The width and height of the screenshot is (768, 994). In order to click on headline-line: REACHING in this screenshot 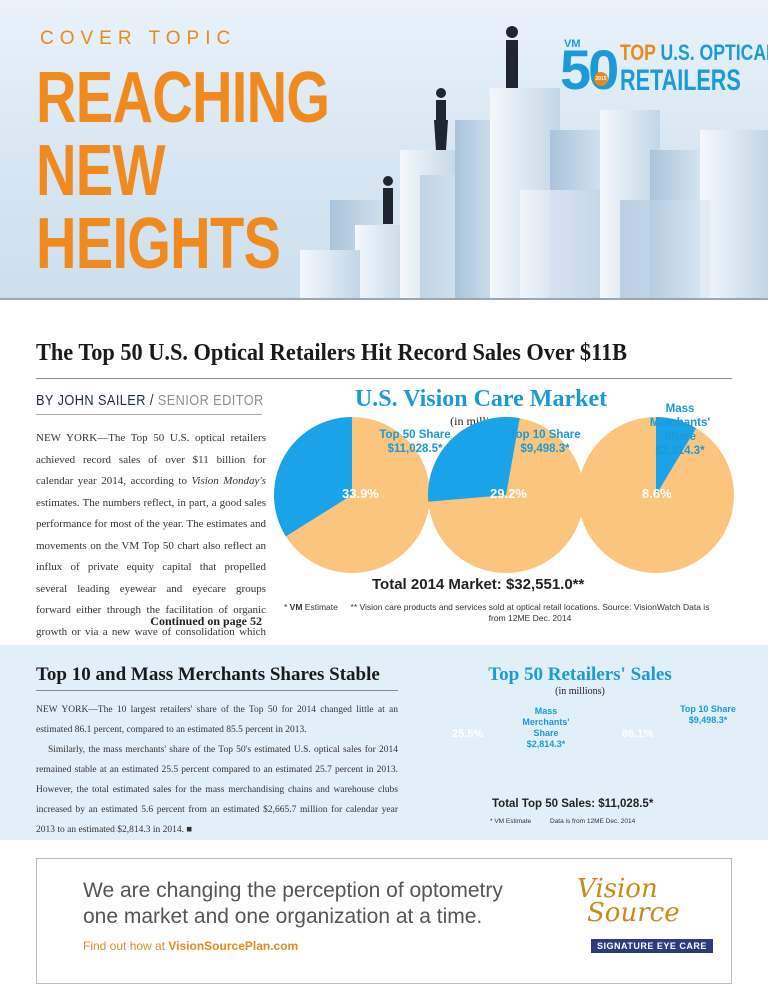, I will do `click(183, 98)`.